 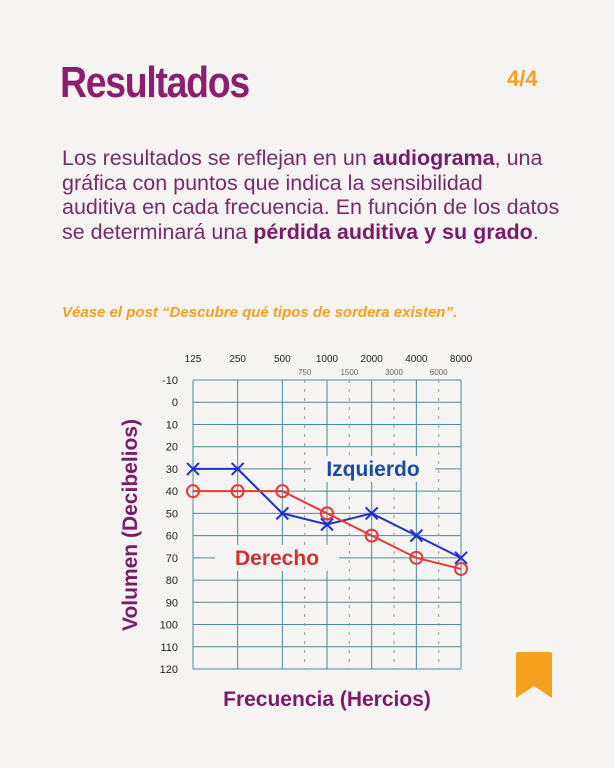 I want to click on bold-text: pérdida auditiva y su grado, so click(x=393, y=231).